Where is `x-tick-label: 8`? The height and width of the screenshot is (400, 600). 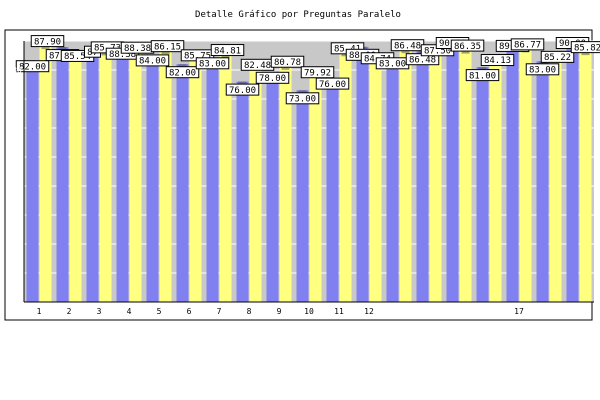
x-tick-label: 8 is located at coordinates (249, 311).